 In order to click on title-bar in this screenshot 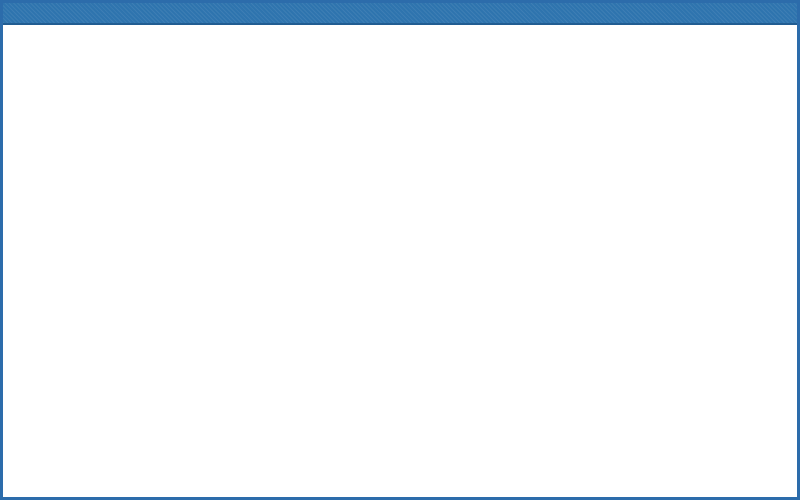, I will do `click(400, 14)`.